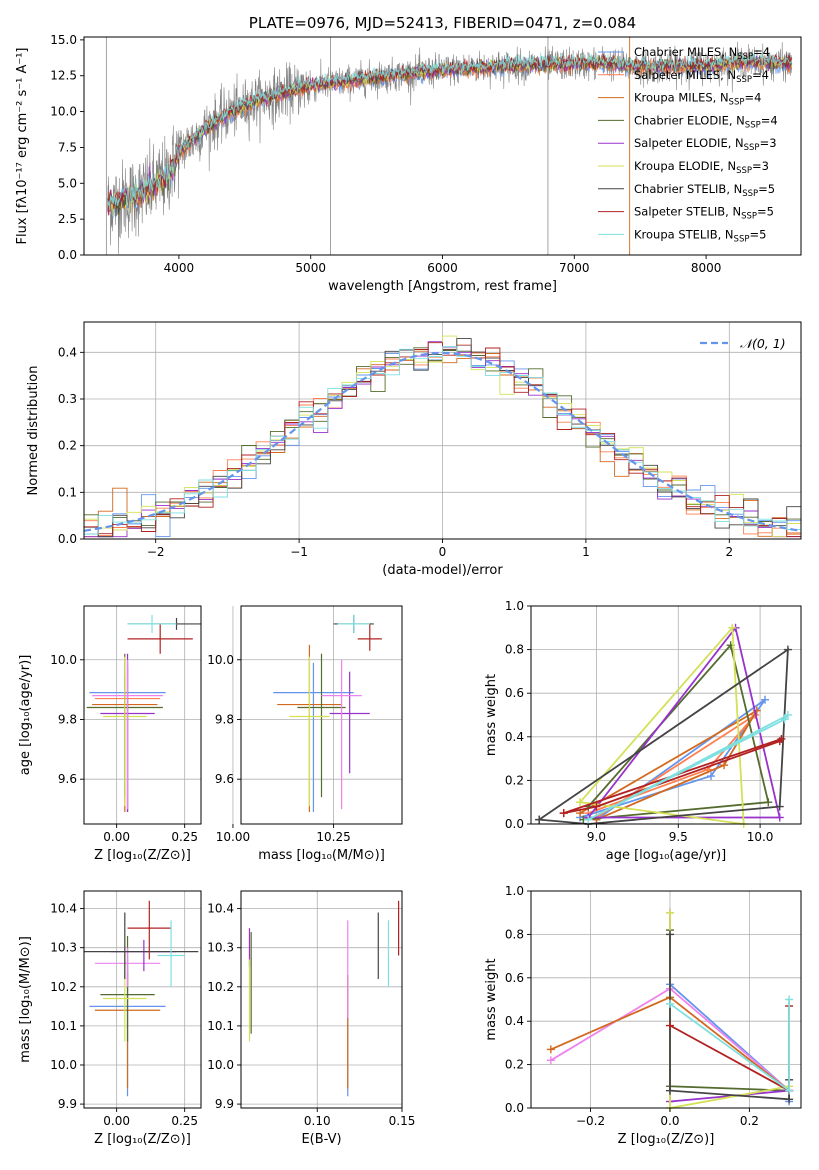 This screenshot has height=1170, width=819. I want to click on x-tick-label: 0.15, so click(402, 1121).